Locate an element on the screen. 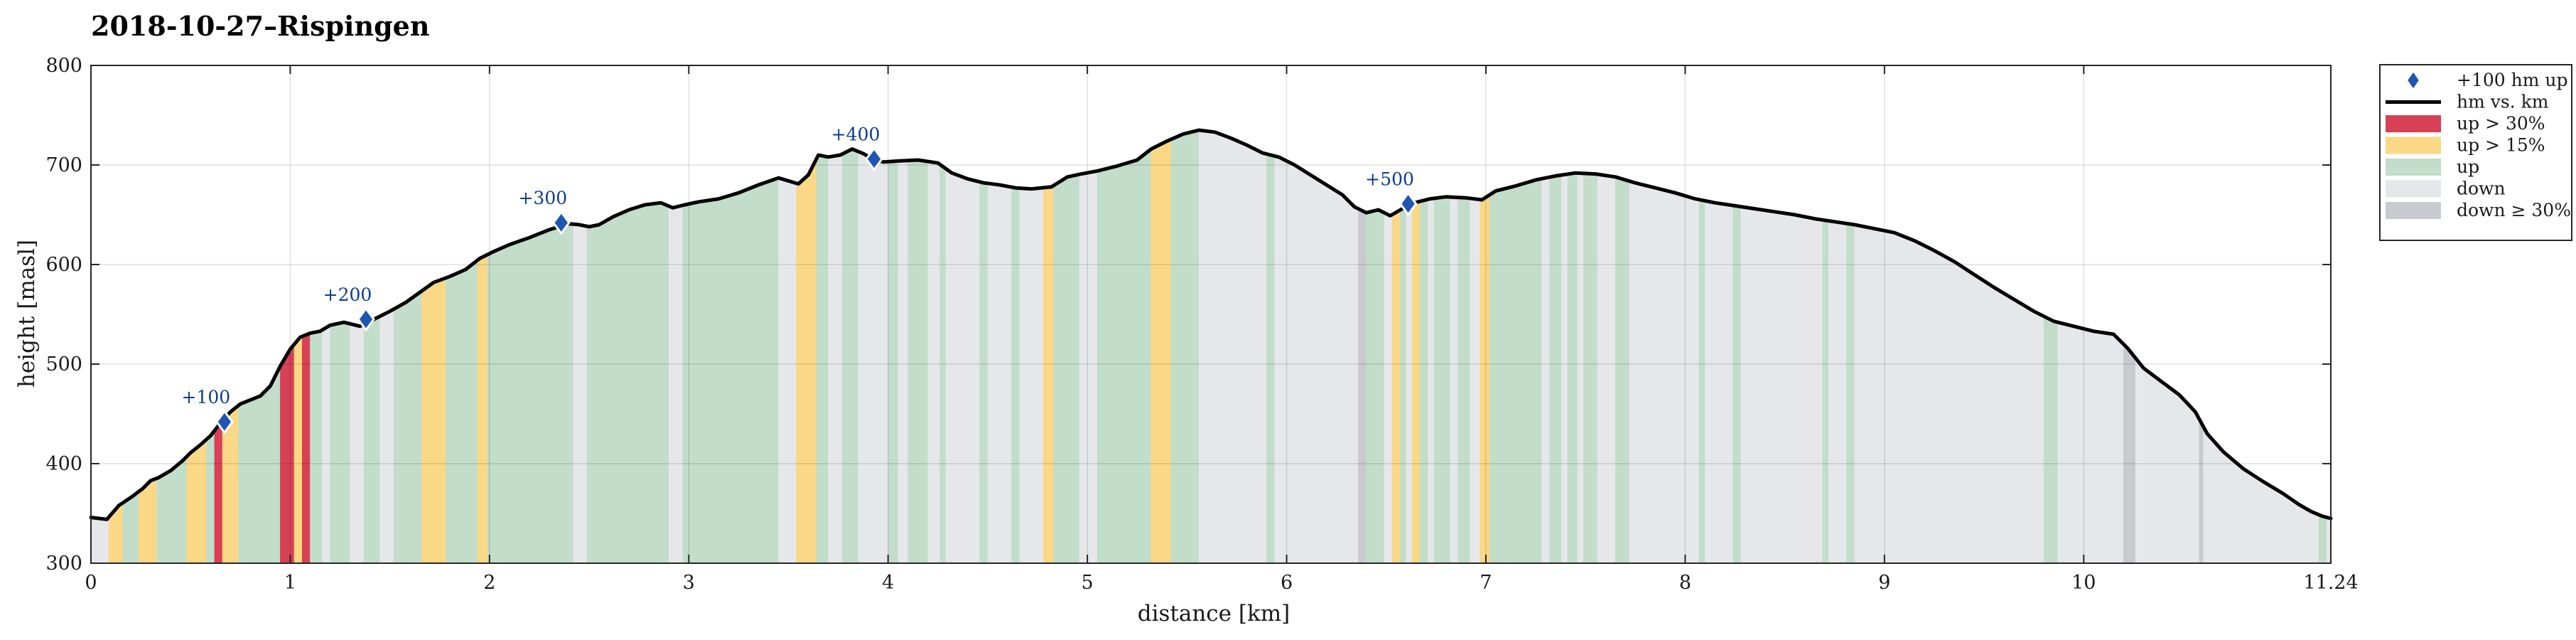 This screenshot has height=640, width=2576. x-tick-label: 9 is located at coordinates (1884, 583).